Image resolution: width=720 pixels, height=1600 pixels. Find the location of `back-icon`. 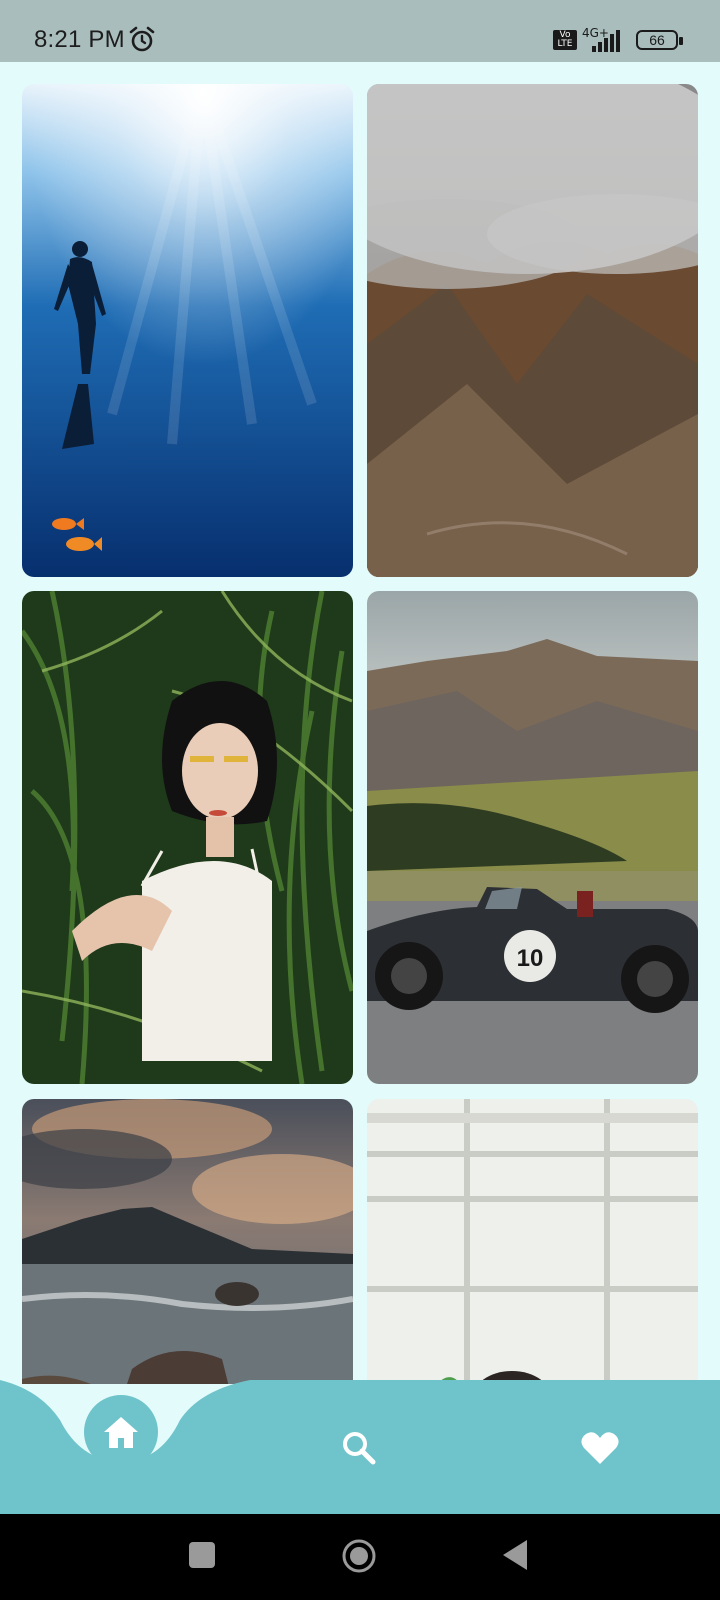

back-icon is located at coordinates (516, 1555).